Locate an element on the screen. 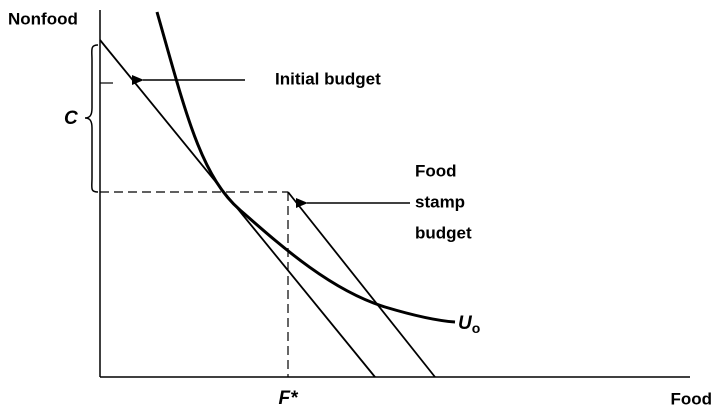 The image size is (714, 411). f-star-label: F* is located at coordinates (289, 398).